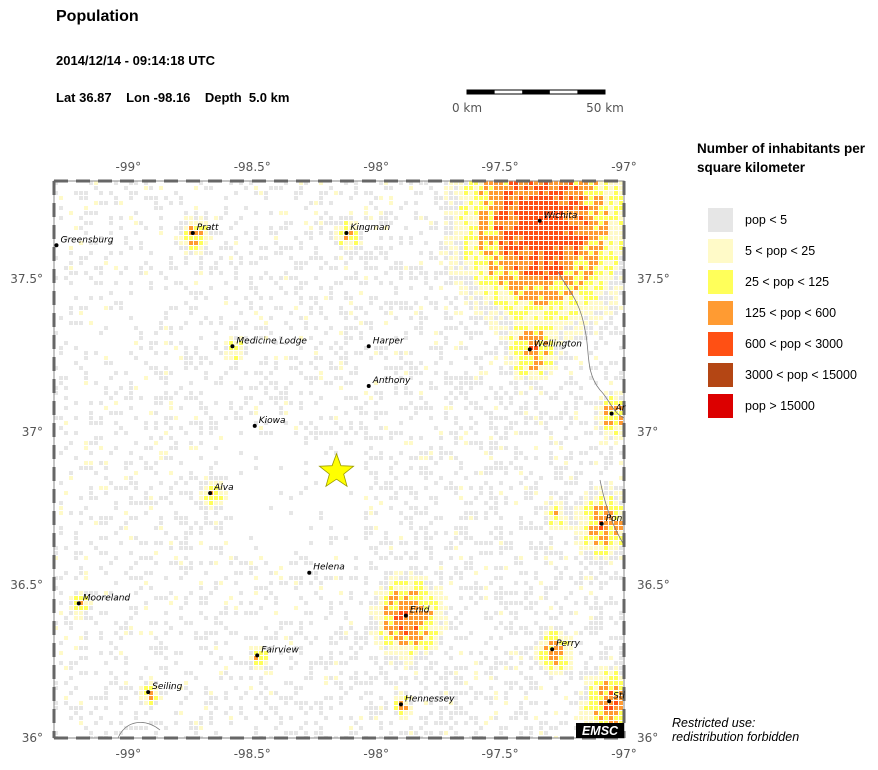 The image size is (878, 770). I want to click on legend-label: pop < 5, so click(766, 219).